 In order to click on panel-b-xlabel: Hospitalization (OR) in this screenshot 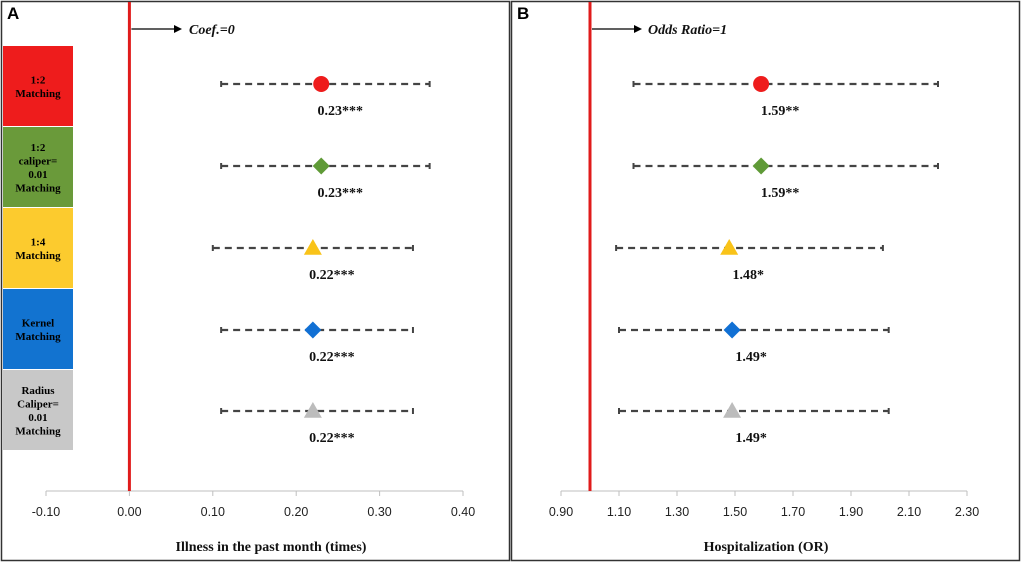, I will do `click(766, 547)`.